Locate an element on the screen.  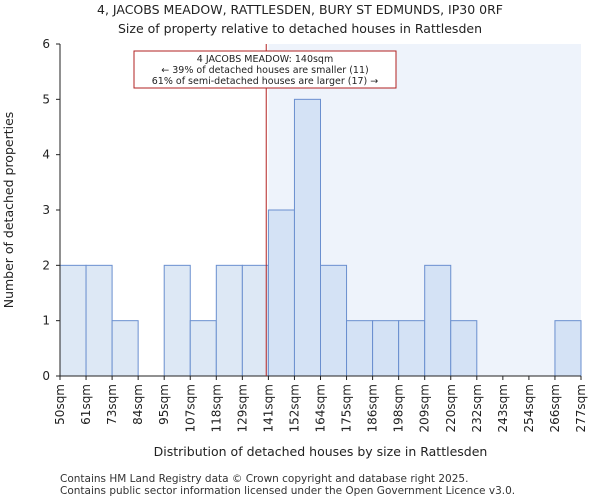
y-tick-label: 4 is located at coordinates (46, 155).